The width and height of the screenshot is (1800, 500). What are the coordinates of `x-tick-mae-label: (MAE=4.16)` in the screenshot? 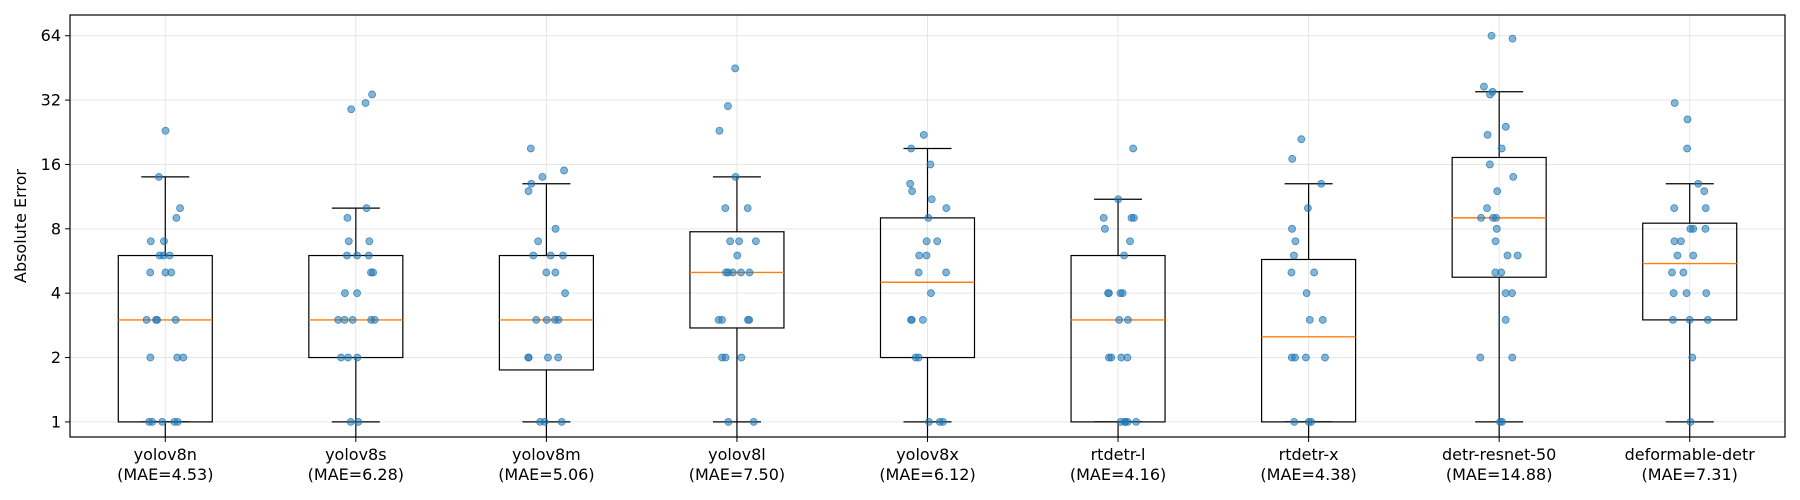 It's located at (1118, 474).